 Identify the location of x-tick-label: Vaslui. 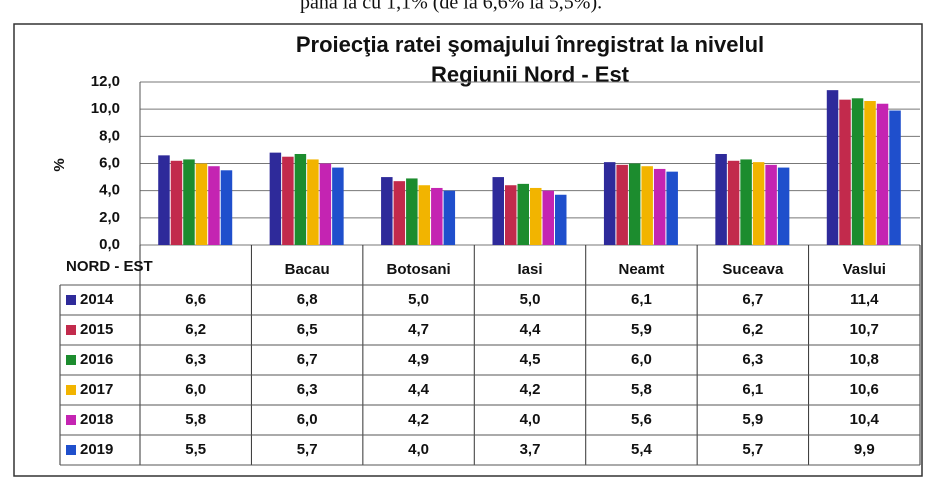
(864, 269).